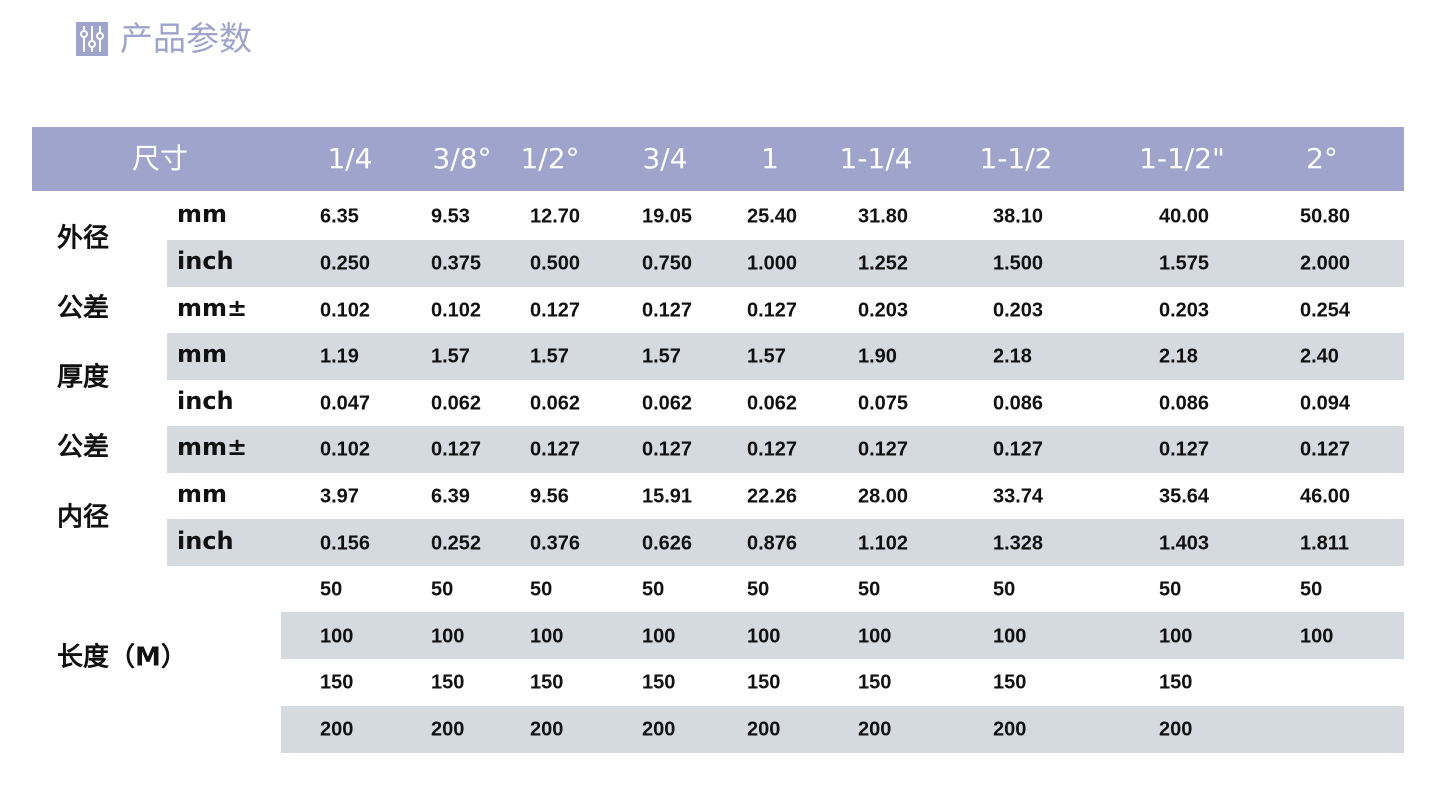 This screenshot has height=796, width=1444. I want to click on unit-label: mm, so click(202, 354).